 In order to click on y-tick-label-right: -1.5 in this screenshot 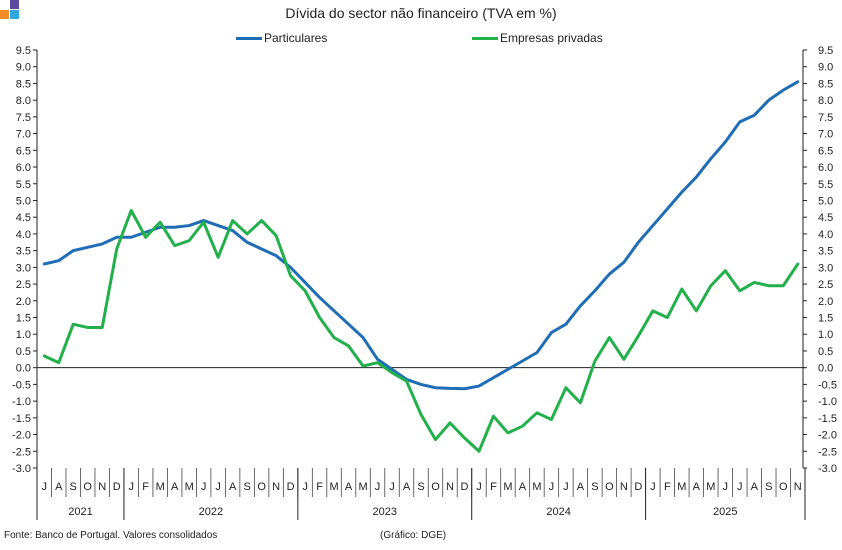, I will do `click(827, 419)`.